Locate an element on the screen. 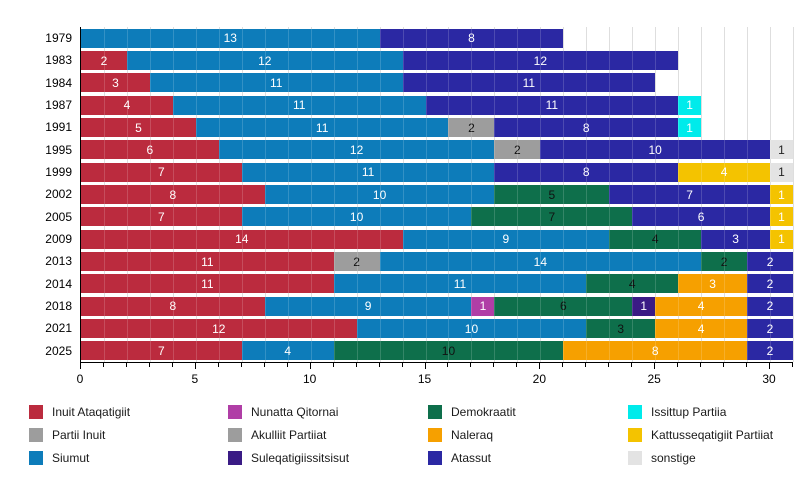  legend-label-sul: Suleqatigiissitsisut is located at coordinates (300, 457).